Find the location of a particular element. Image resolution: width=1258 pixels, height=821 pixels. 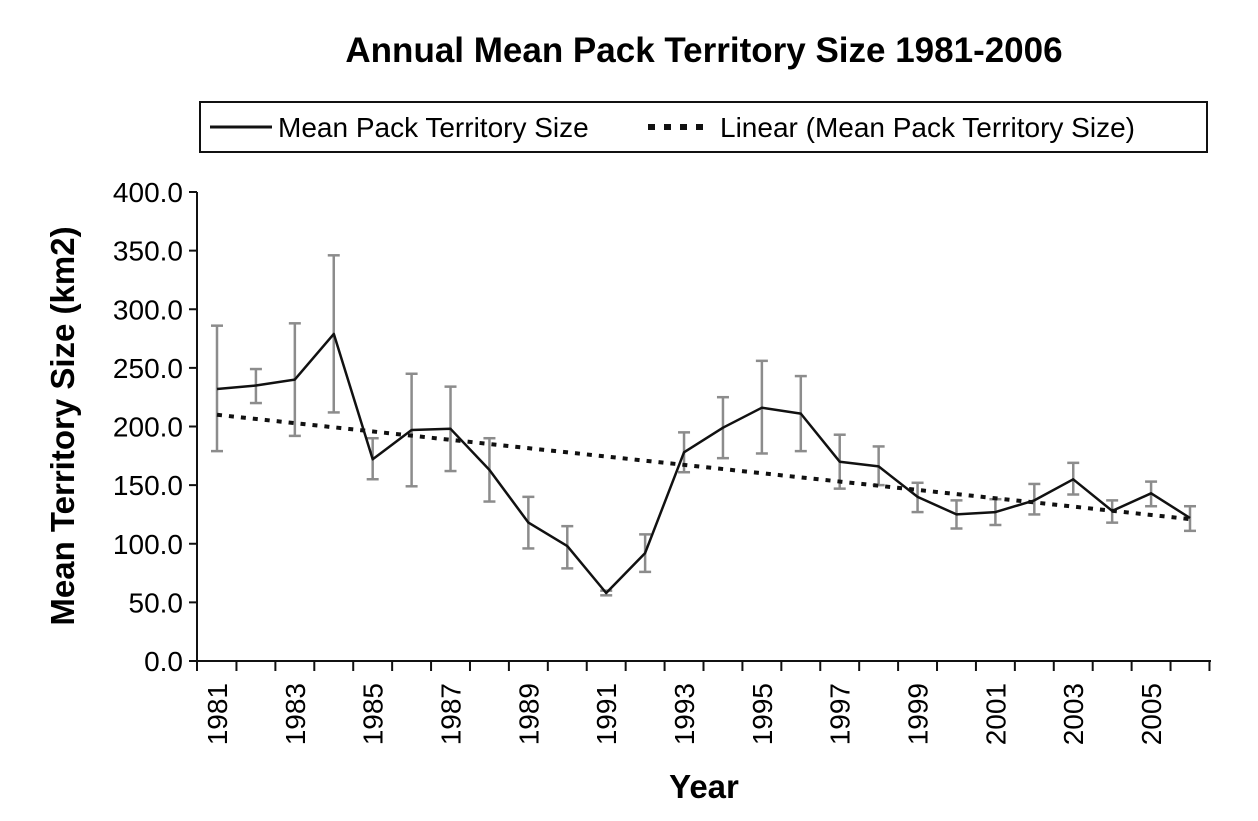

x-tick-label: 1981 is located at coordinates (217, 714).